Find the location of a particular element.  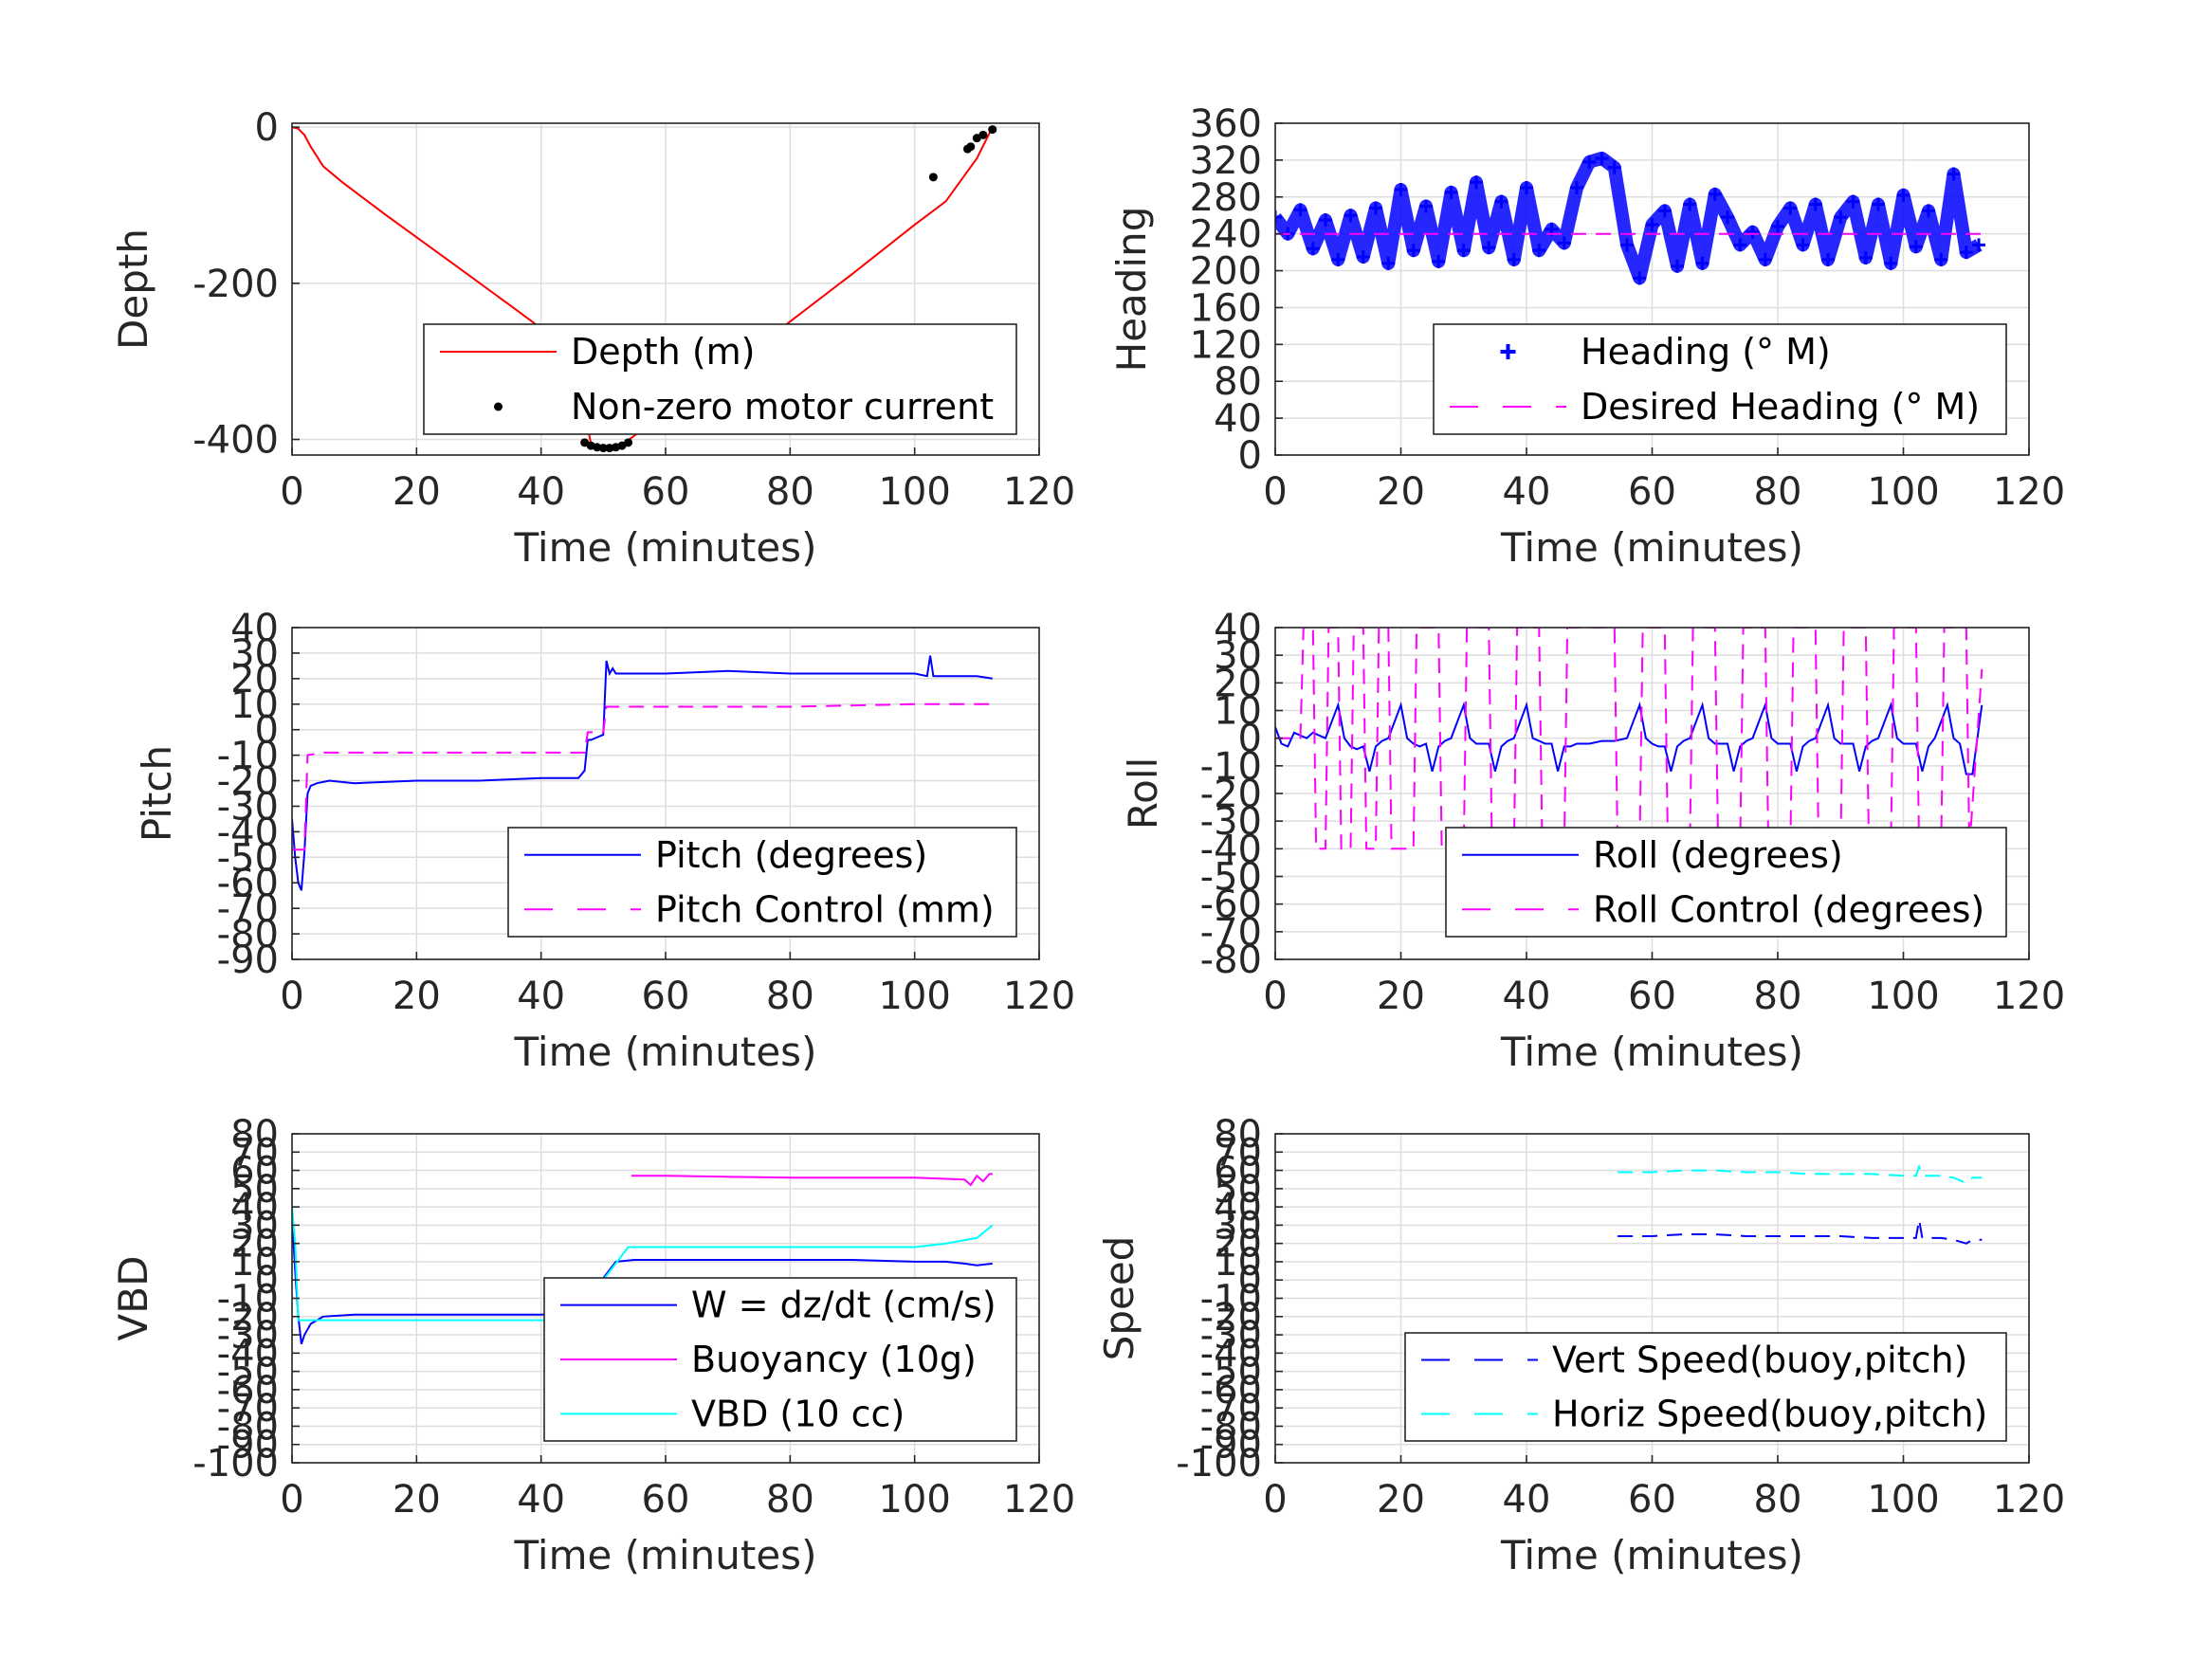

y-tick-label: 30 is located at coordinates (254, 1226).